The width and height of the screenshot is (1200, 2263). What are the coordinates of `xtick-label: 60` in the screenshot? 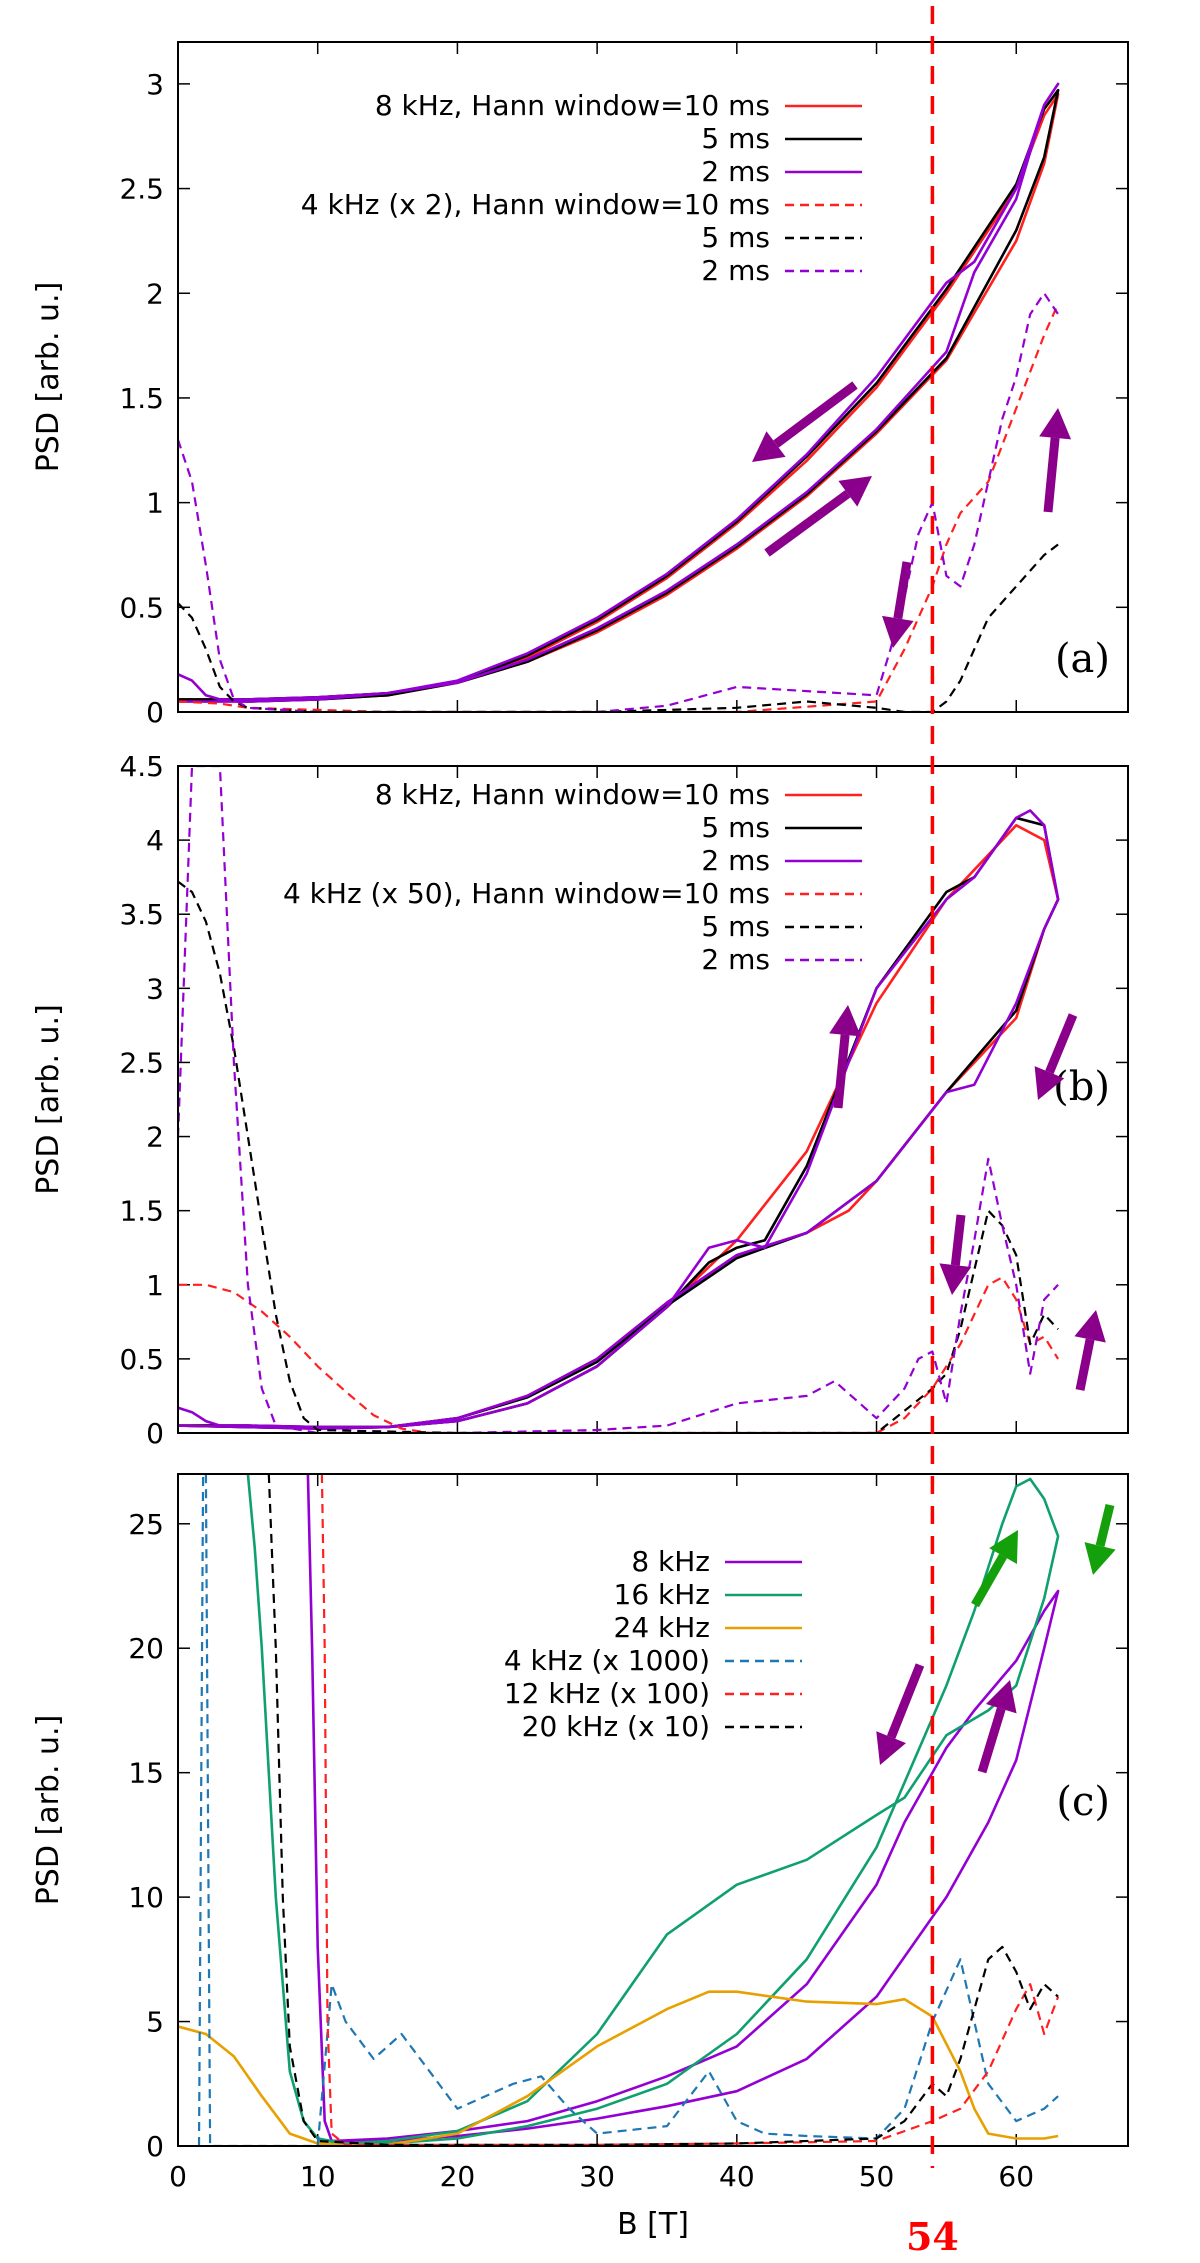 It's located at (1016, 2176).